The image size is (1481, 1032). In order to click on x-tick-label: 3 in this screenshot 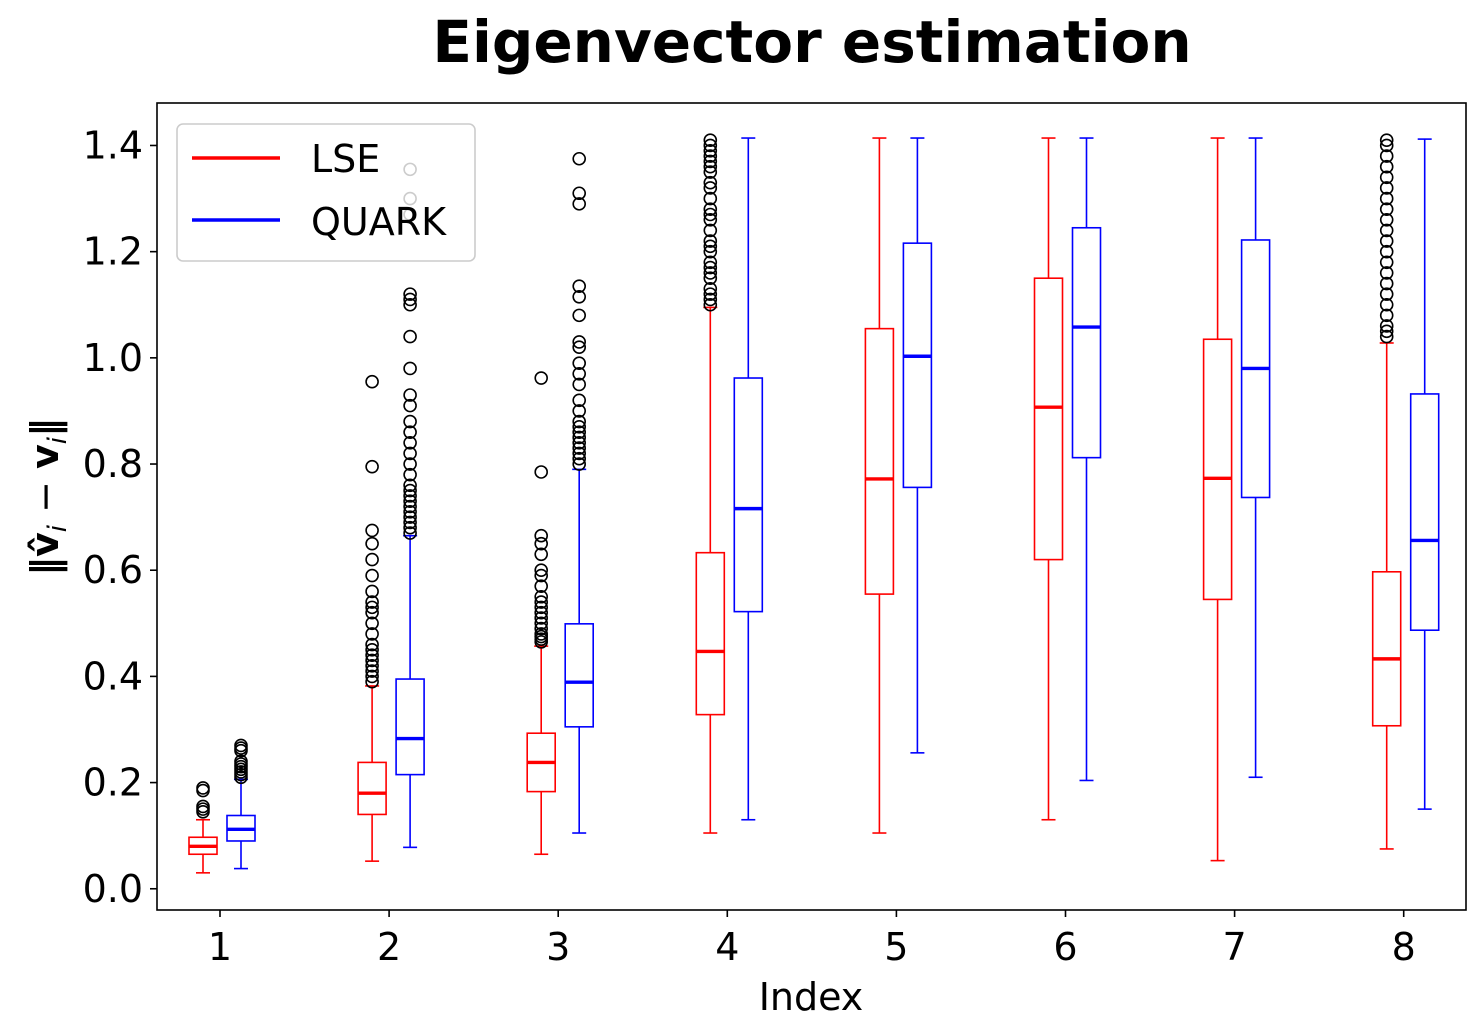, I will do `click(558, 947)`.